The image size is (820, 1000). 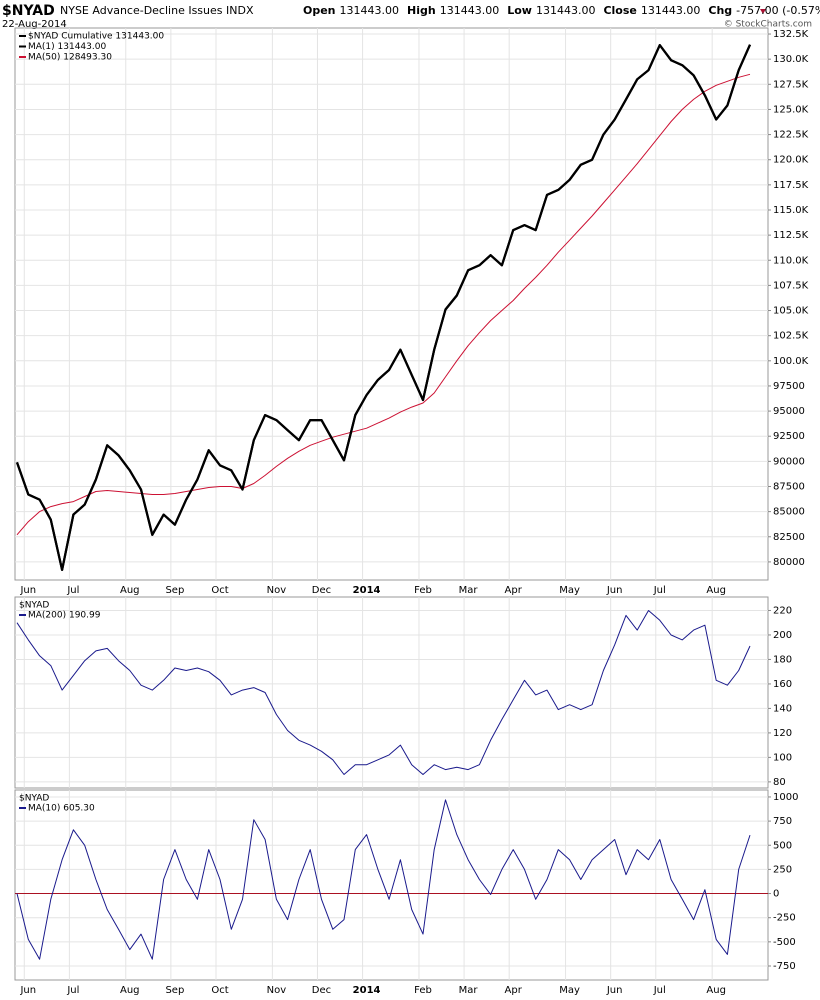 I want to click on date: 22-Aug-2014, so click(x=34, y=24).